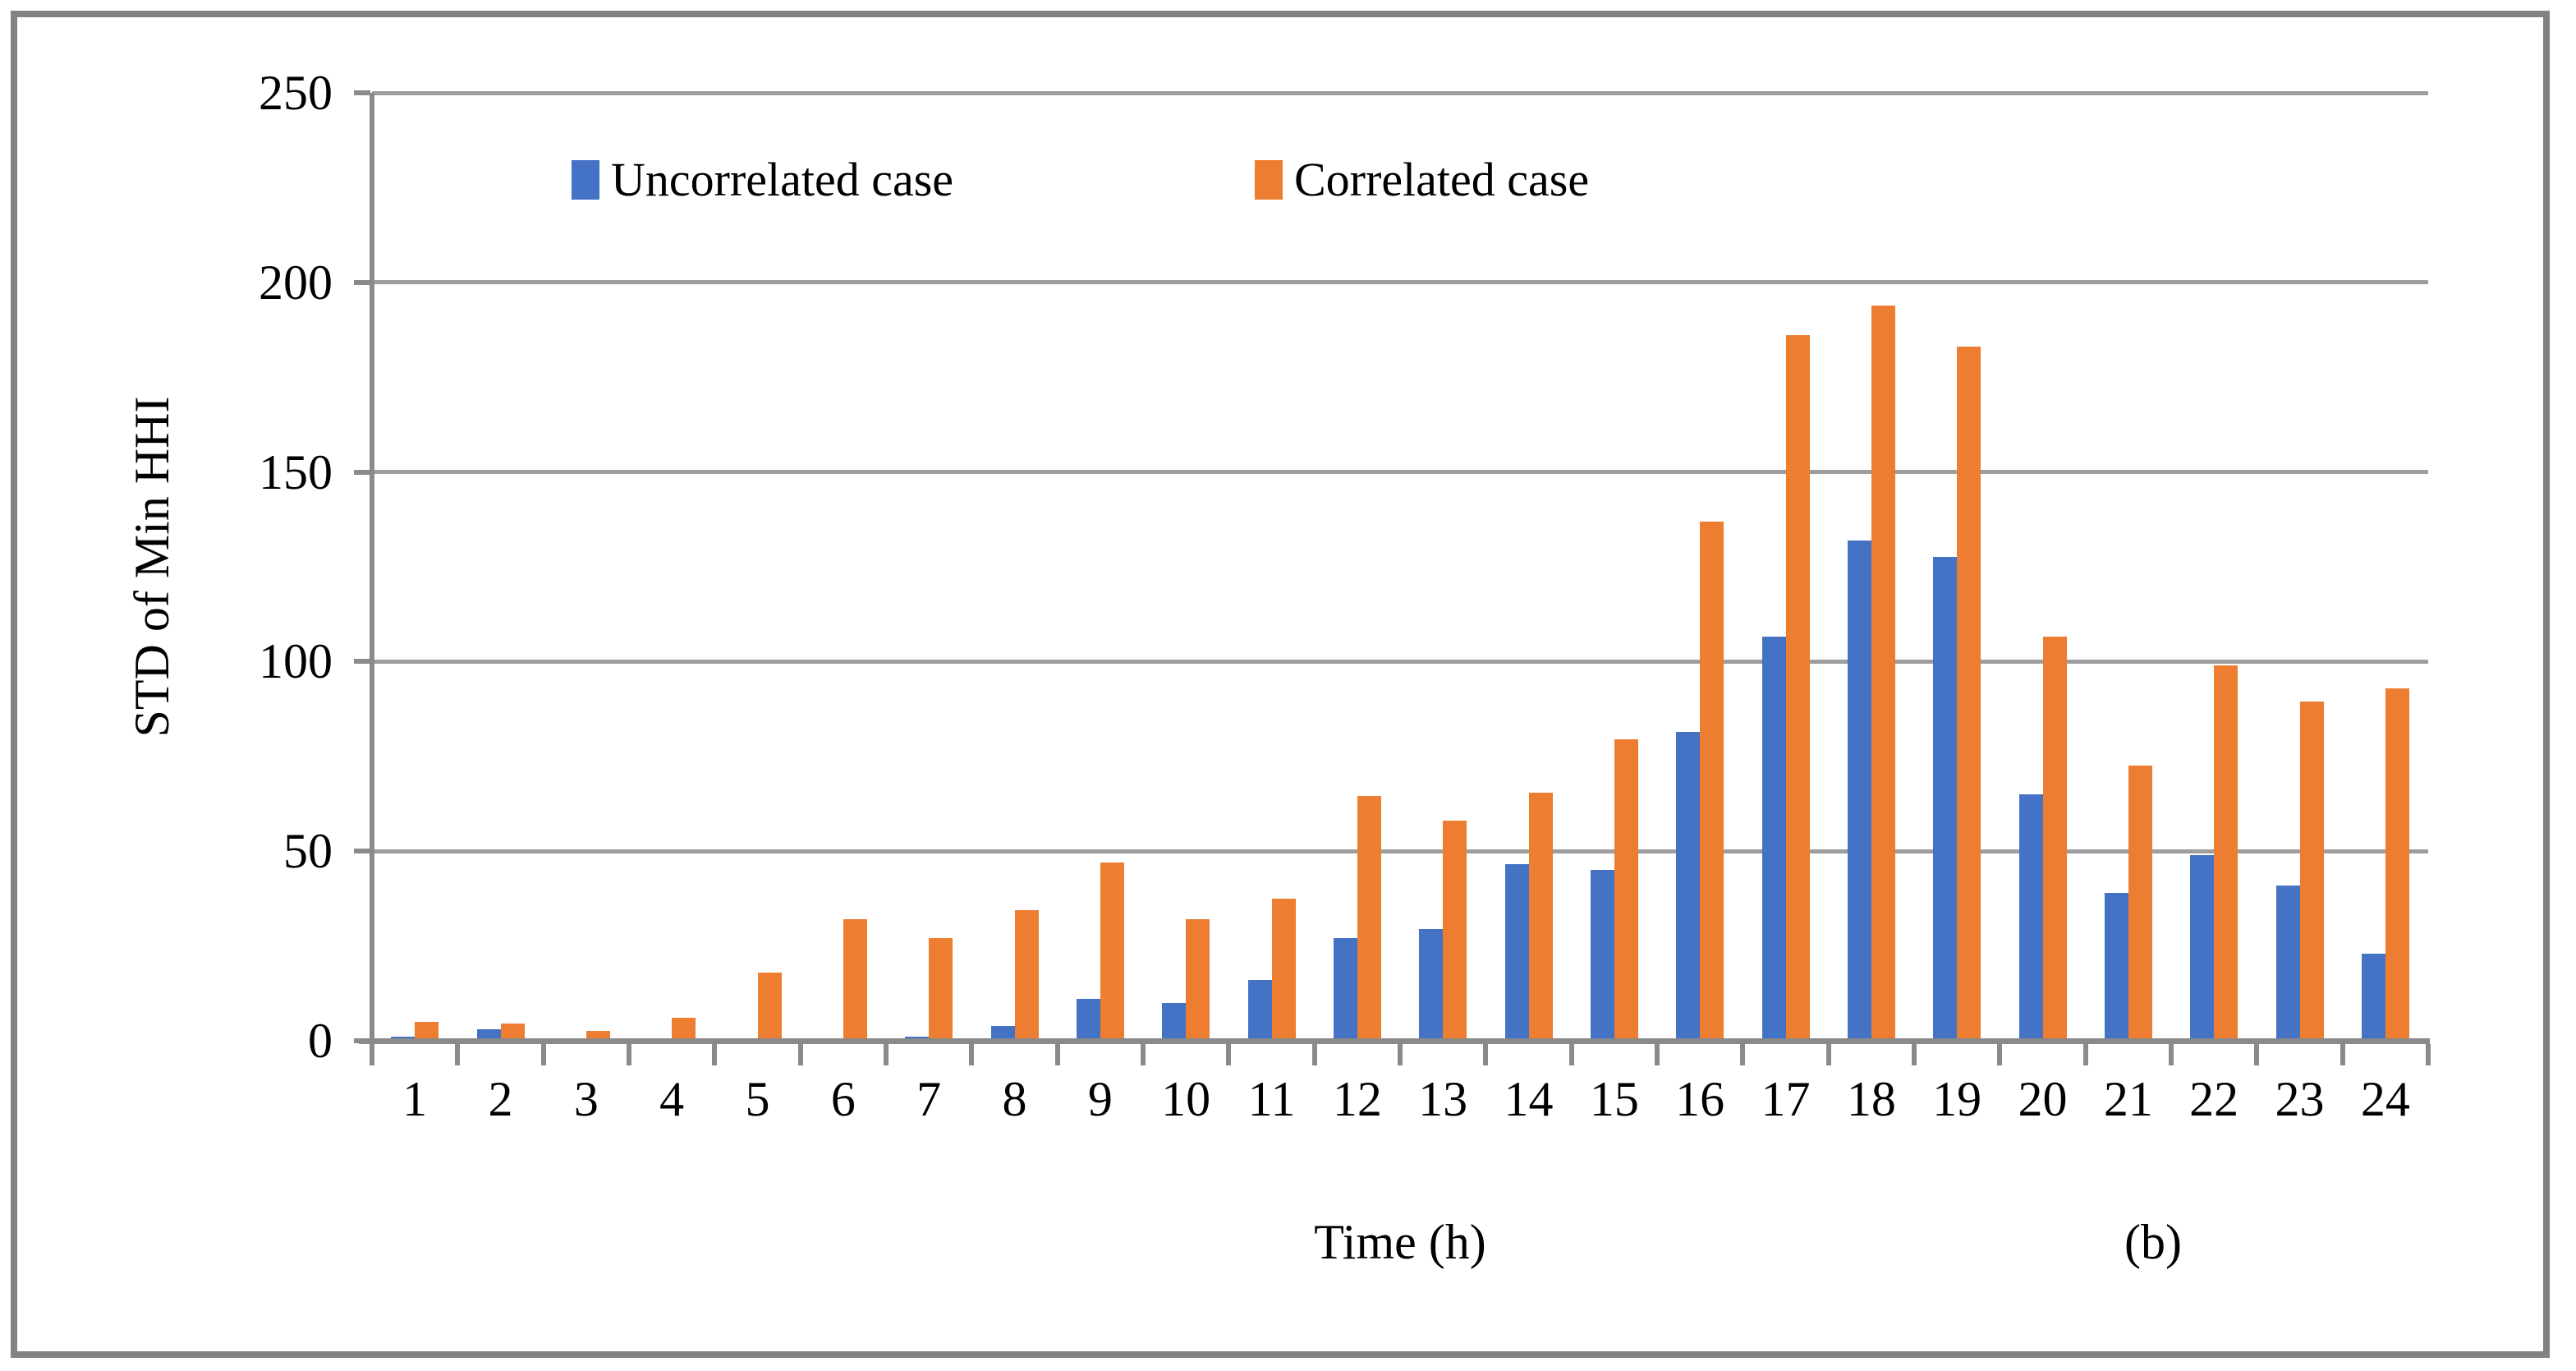 This screenshot has height=1371, width=2576. What do you see at coordinates (1614, 1099) in the screenshot?
I see `x-tick-label-15: 15` at bounding box center [1614, 1099].